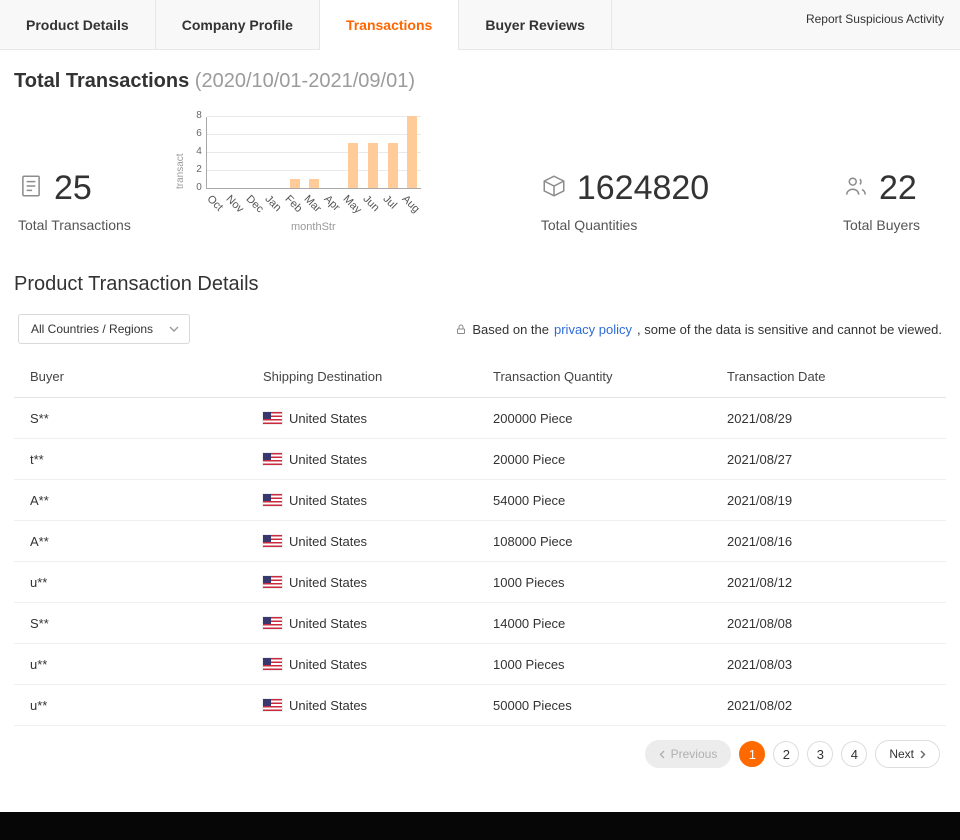 This screenshot has width=960, height=840. I want to click on column-header-buyer: Buyer, so click(47, 376).